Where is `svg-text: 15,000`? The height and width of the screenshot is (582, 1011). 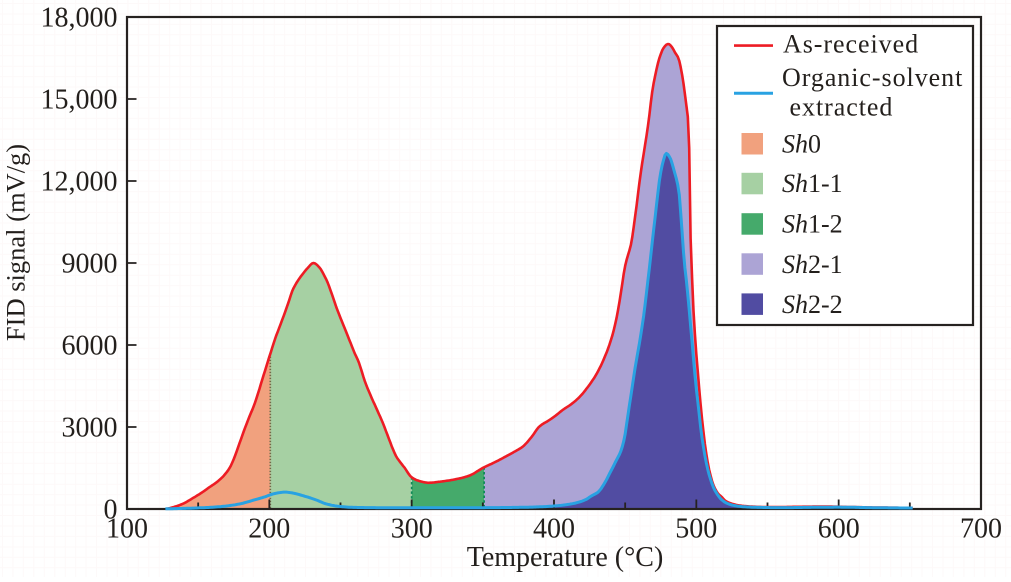 svg-text: 15,000 is located at coordinates (79, 100).